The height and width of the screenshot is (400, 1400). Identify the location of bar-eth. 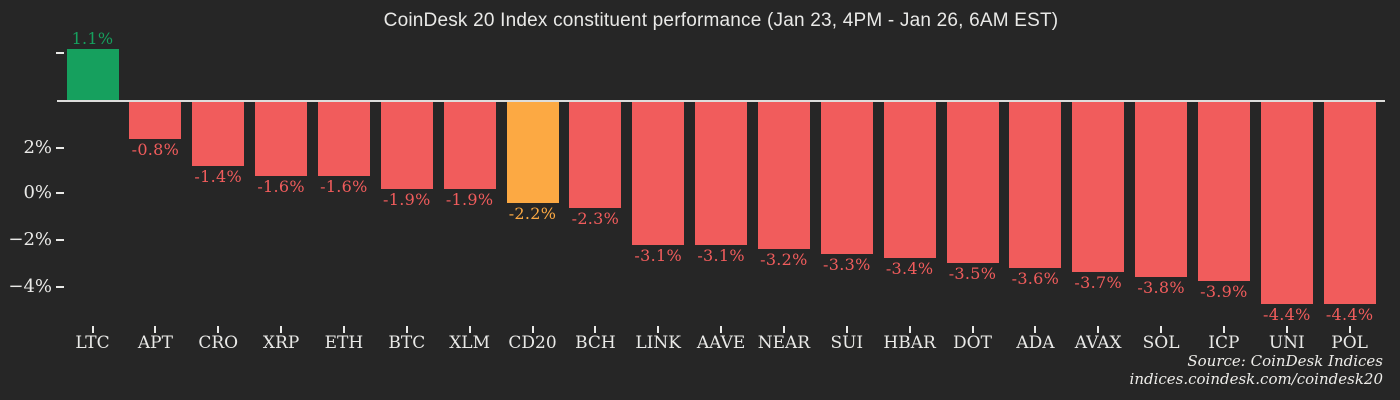
(343, 139).